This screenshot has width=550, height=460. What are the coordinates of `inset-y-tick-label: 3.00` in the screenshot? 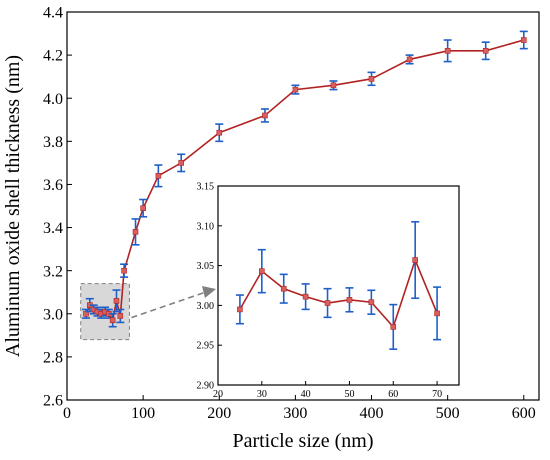 It's located at (206, 306).